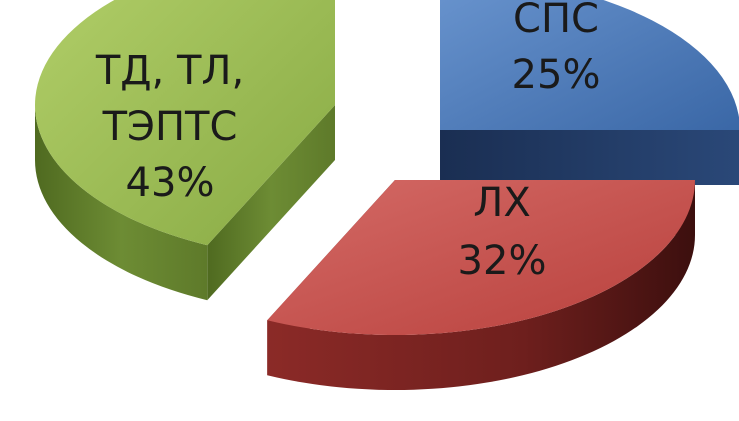  I want to click on data-label-lh-name: ЛХ, so click(501, 203).